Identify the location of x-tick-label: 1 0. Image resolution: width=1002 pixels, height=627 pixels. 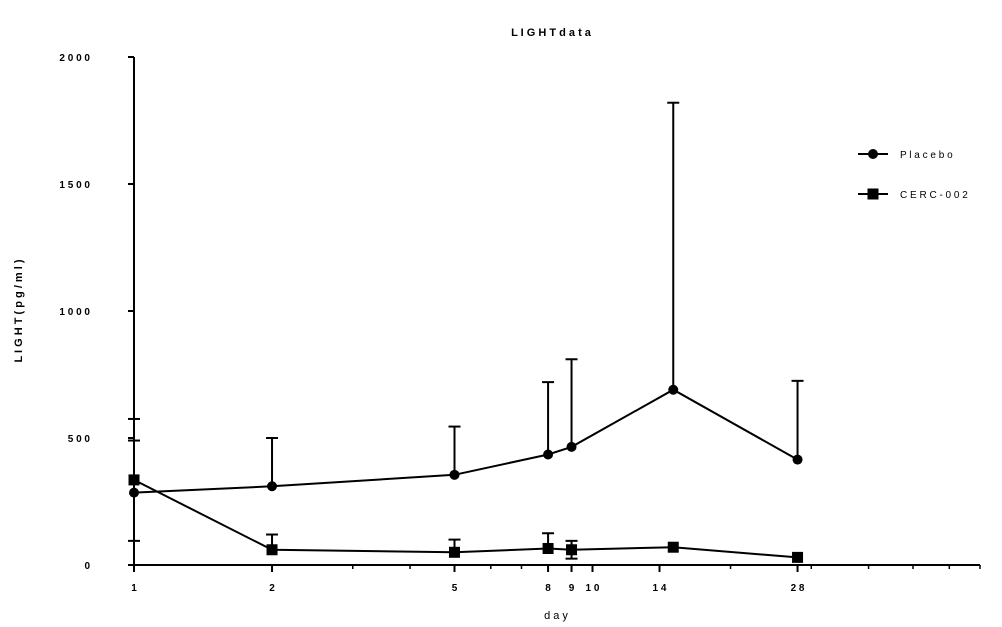
(593, 588).